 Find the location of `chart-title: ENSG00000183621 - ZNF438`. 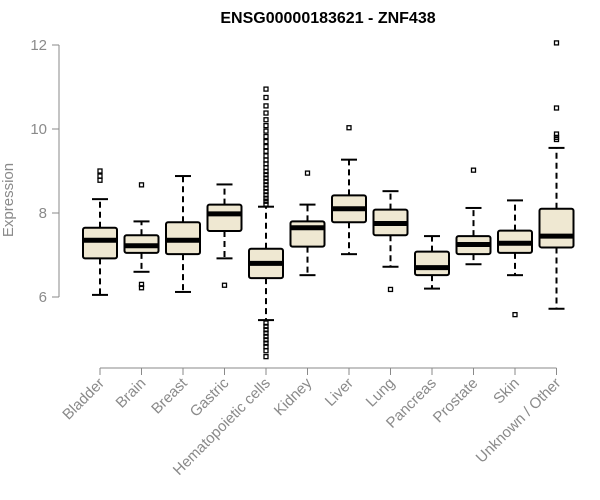

chart-title: ENSG00000183621 - ZNF438 is located at coordinates (327, 18).